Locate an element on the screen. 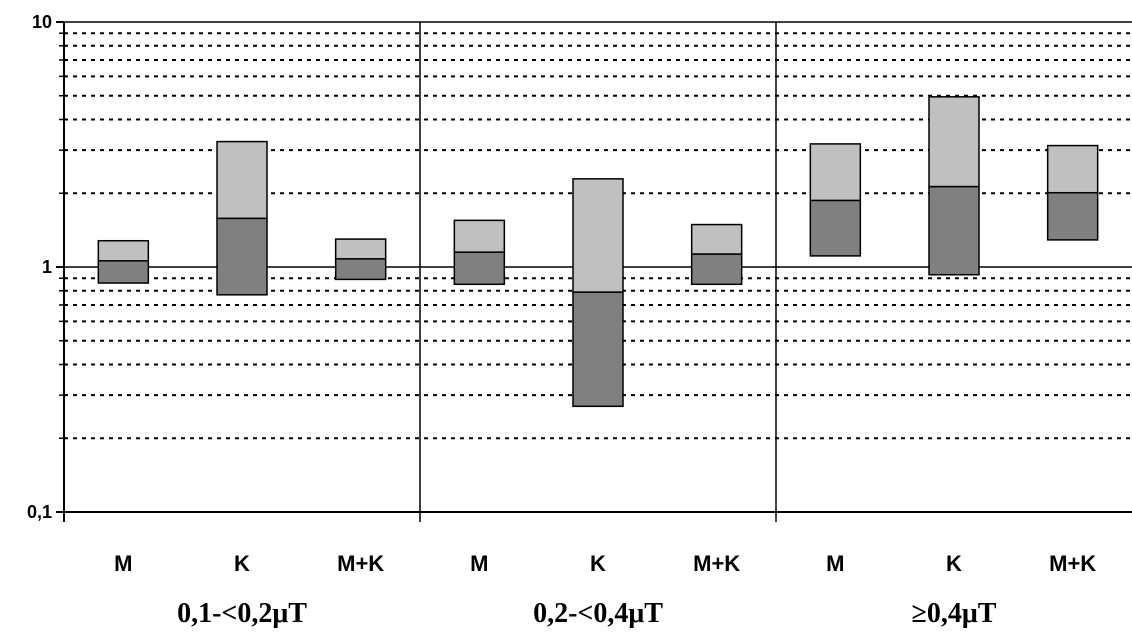 The width and height of the screenshot is (1132, 637). group-label: 0,2-<0,4μT is located at coordinates (598, 613).